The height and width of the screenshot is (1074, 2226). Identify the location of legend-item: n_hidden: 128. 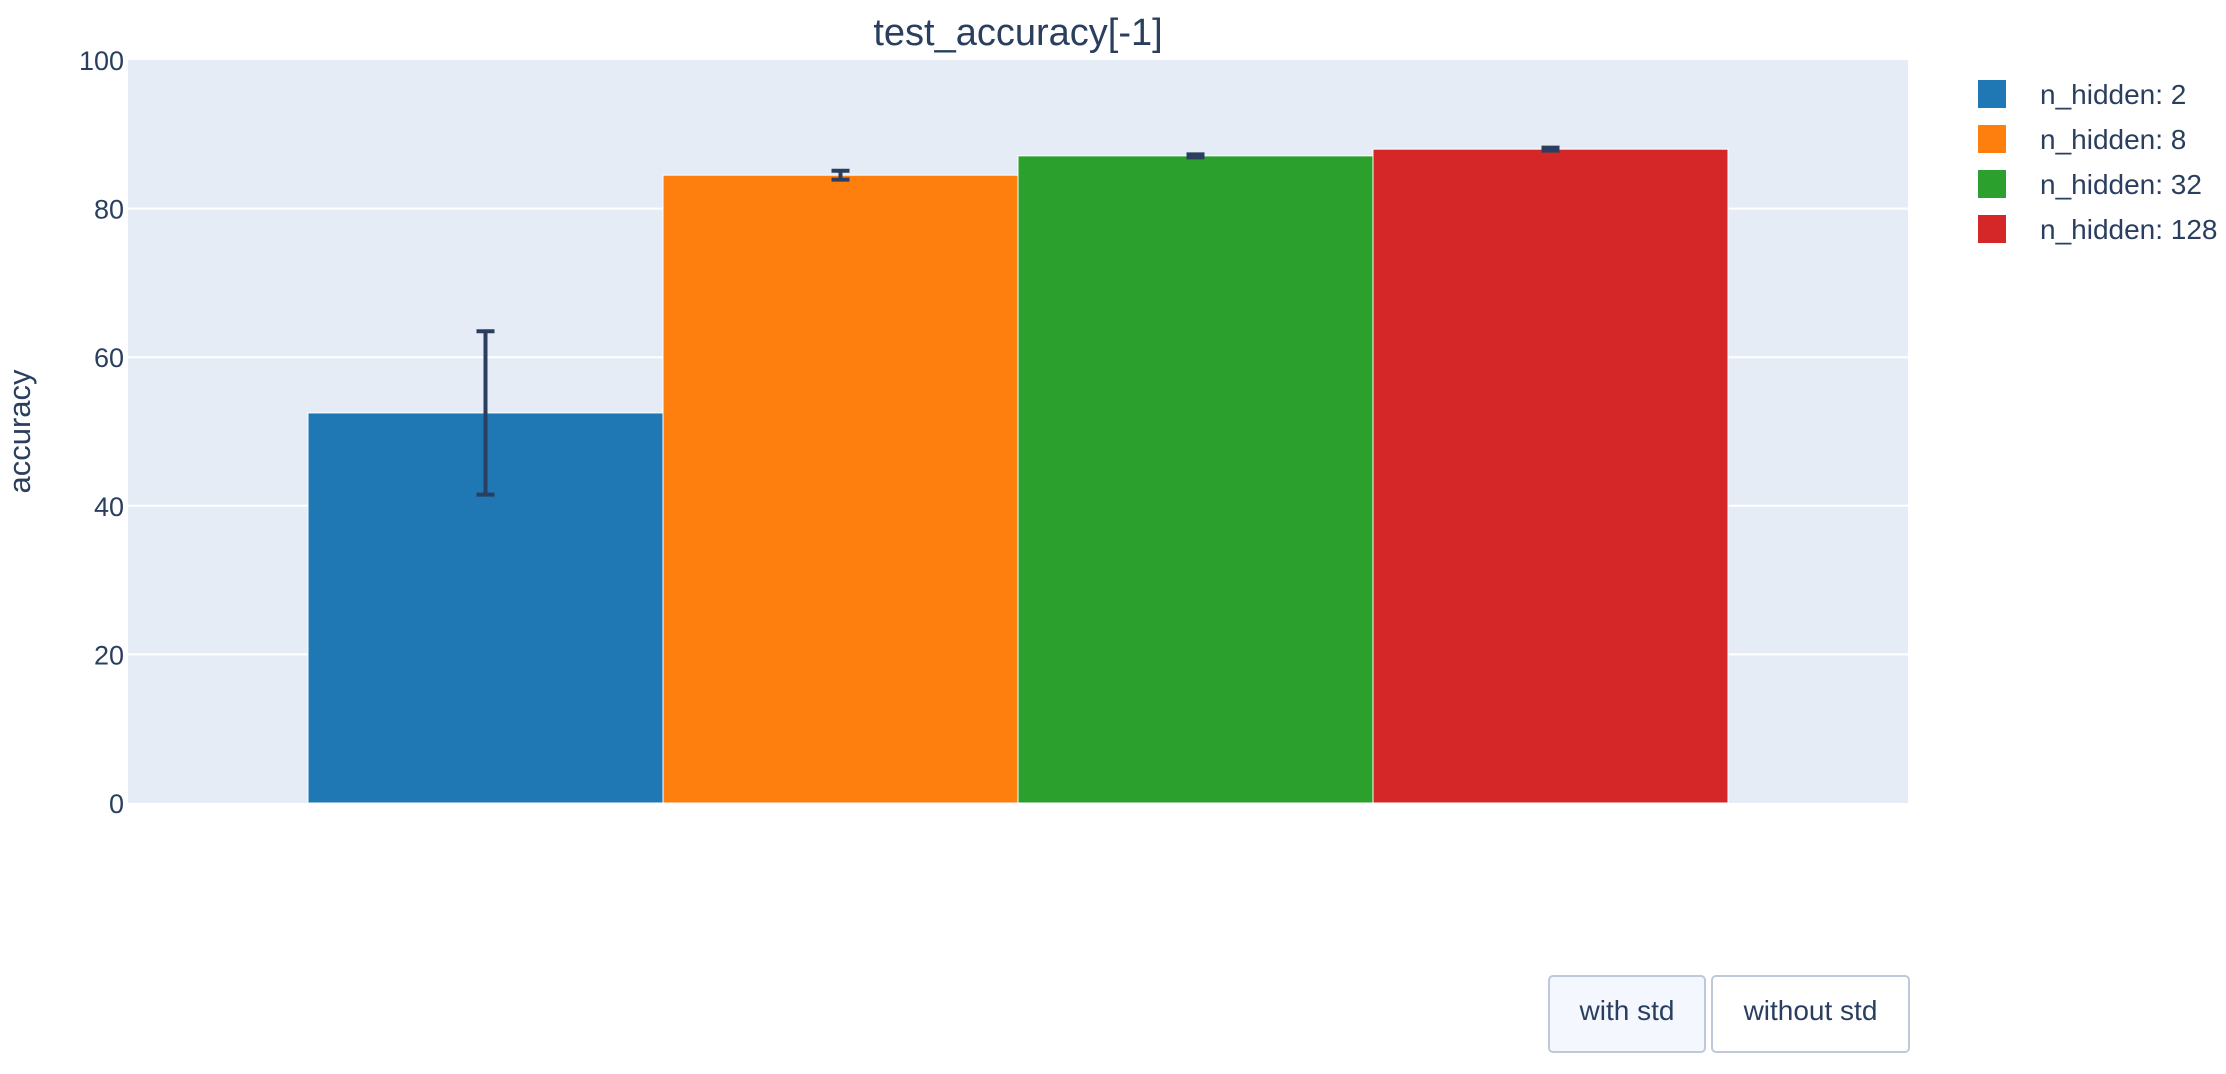
(2098, 229).